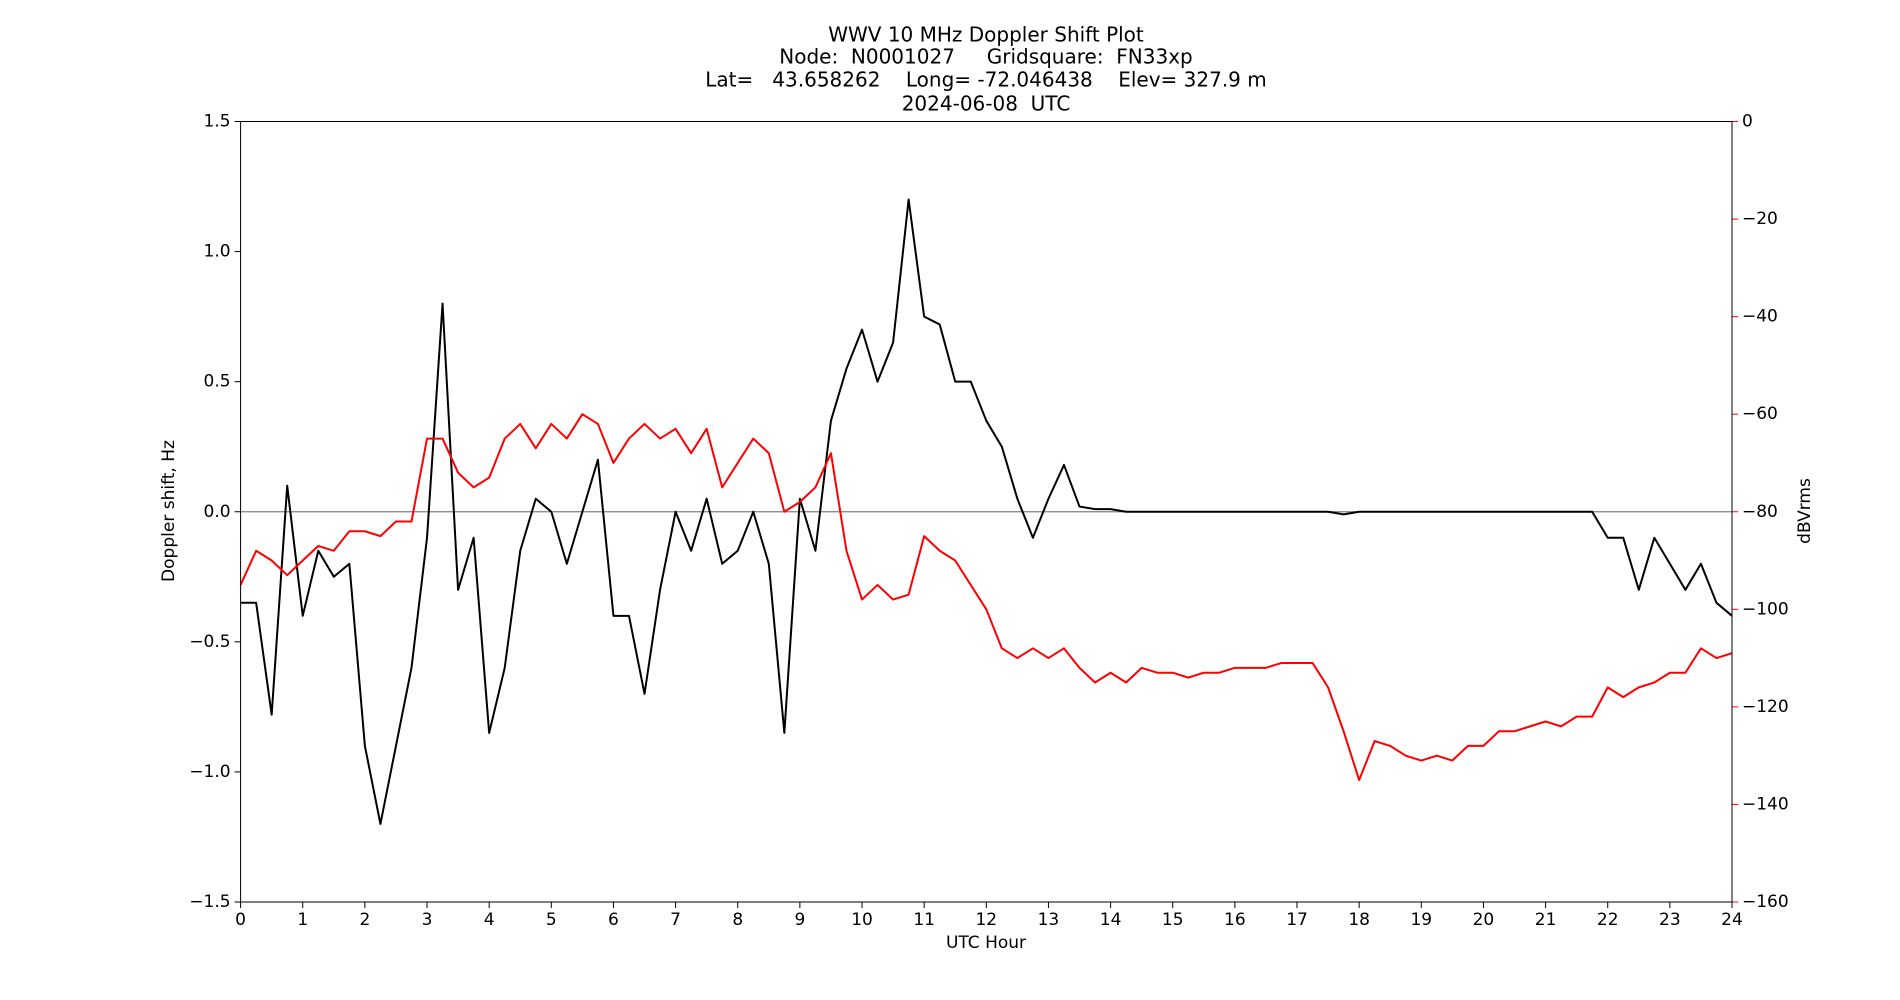  What do you see at coordinates (1765, 609) in the screenshot?
I see `y2-tick-label: −100` at bounding box center [1765, 609].